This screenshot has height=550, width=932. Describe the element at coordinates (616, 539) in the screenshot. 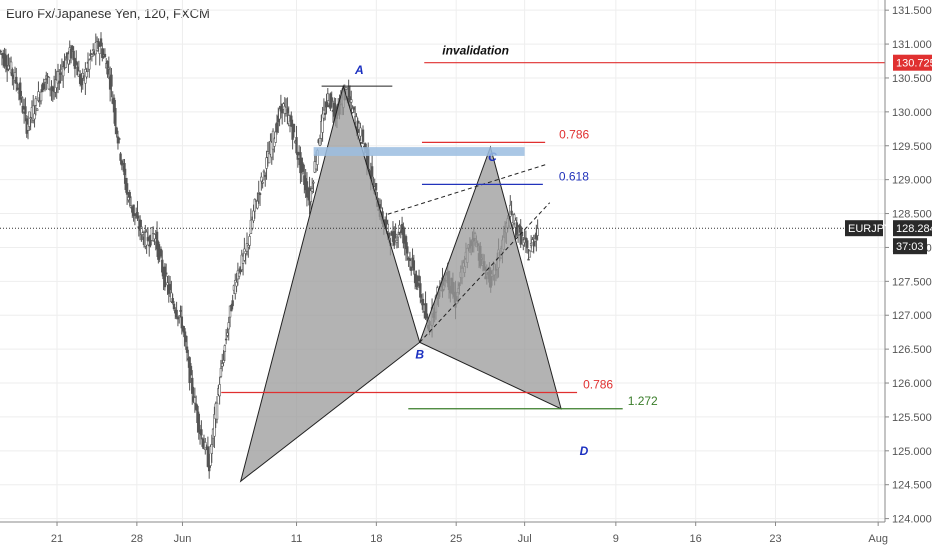

I see `x-tick-label: 9` at that location.